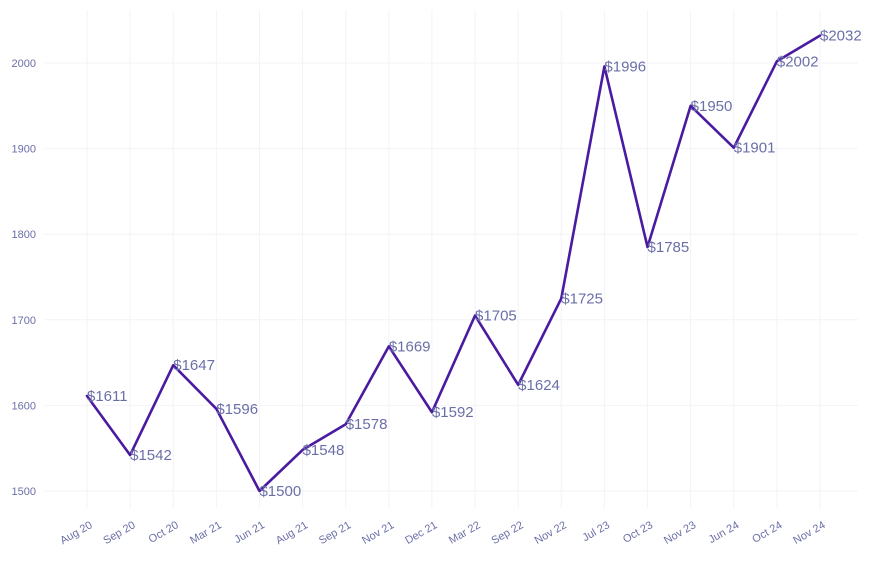 Image resolution: width=873 pixels, height=565 pixels. What do you see at coordinates (76, 533) in the screenshot?
I see `x-tick-label: Aug 20` at bounding box center [76, 533].